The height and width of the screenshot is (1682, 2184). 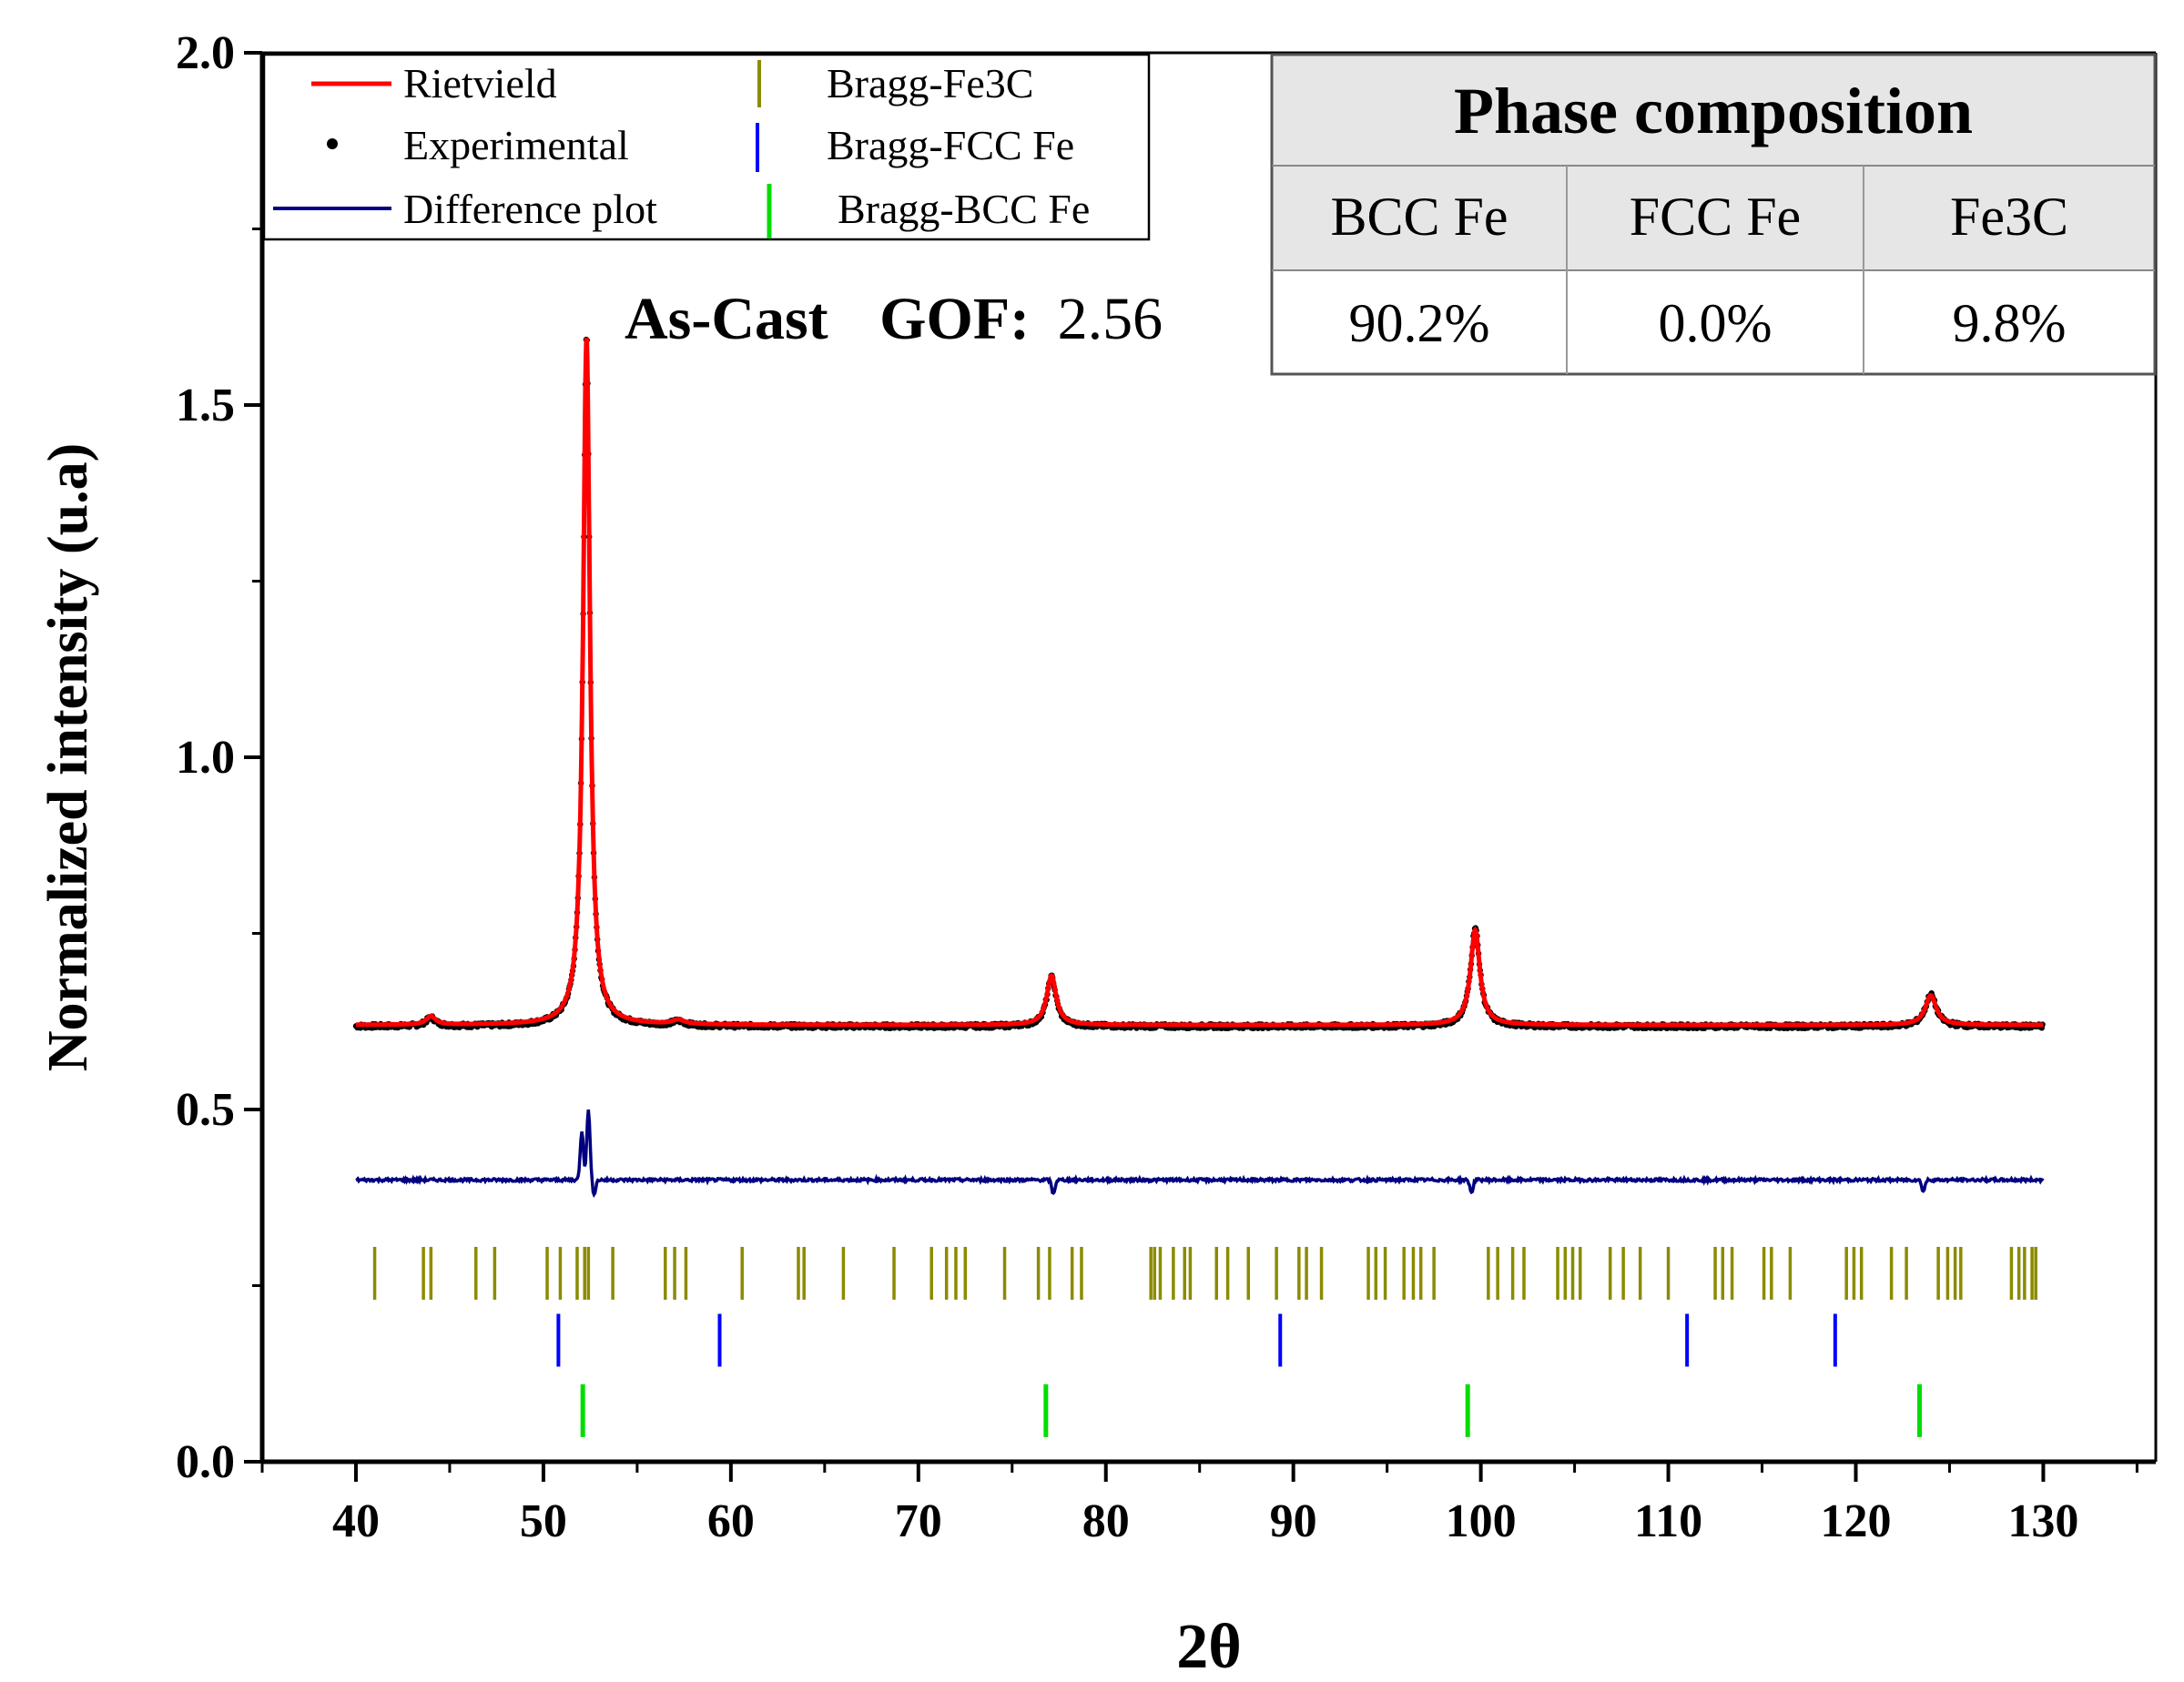 I want to click on x-tick-label: 110, so click(x=1668, y=1521).